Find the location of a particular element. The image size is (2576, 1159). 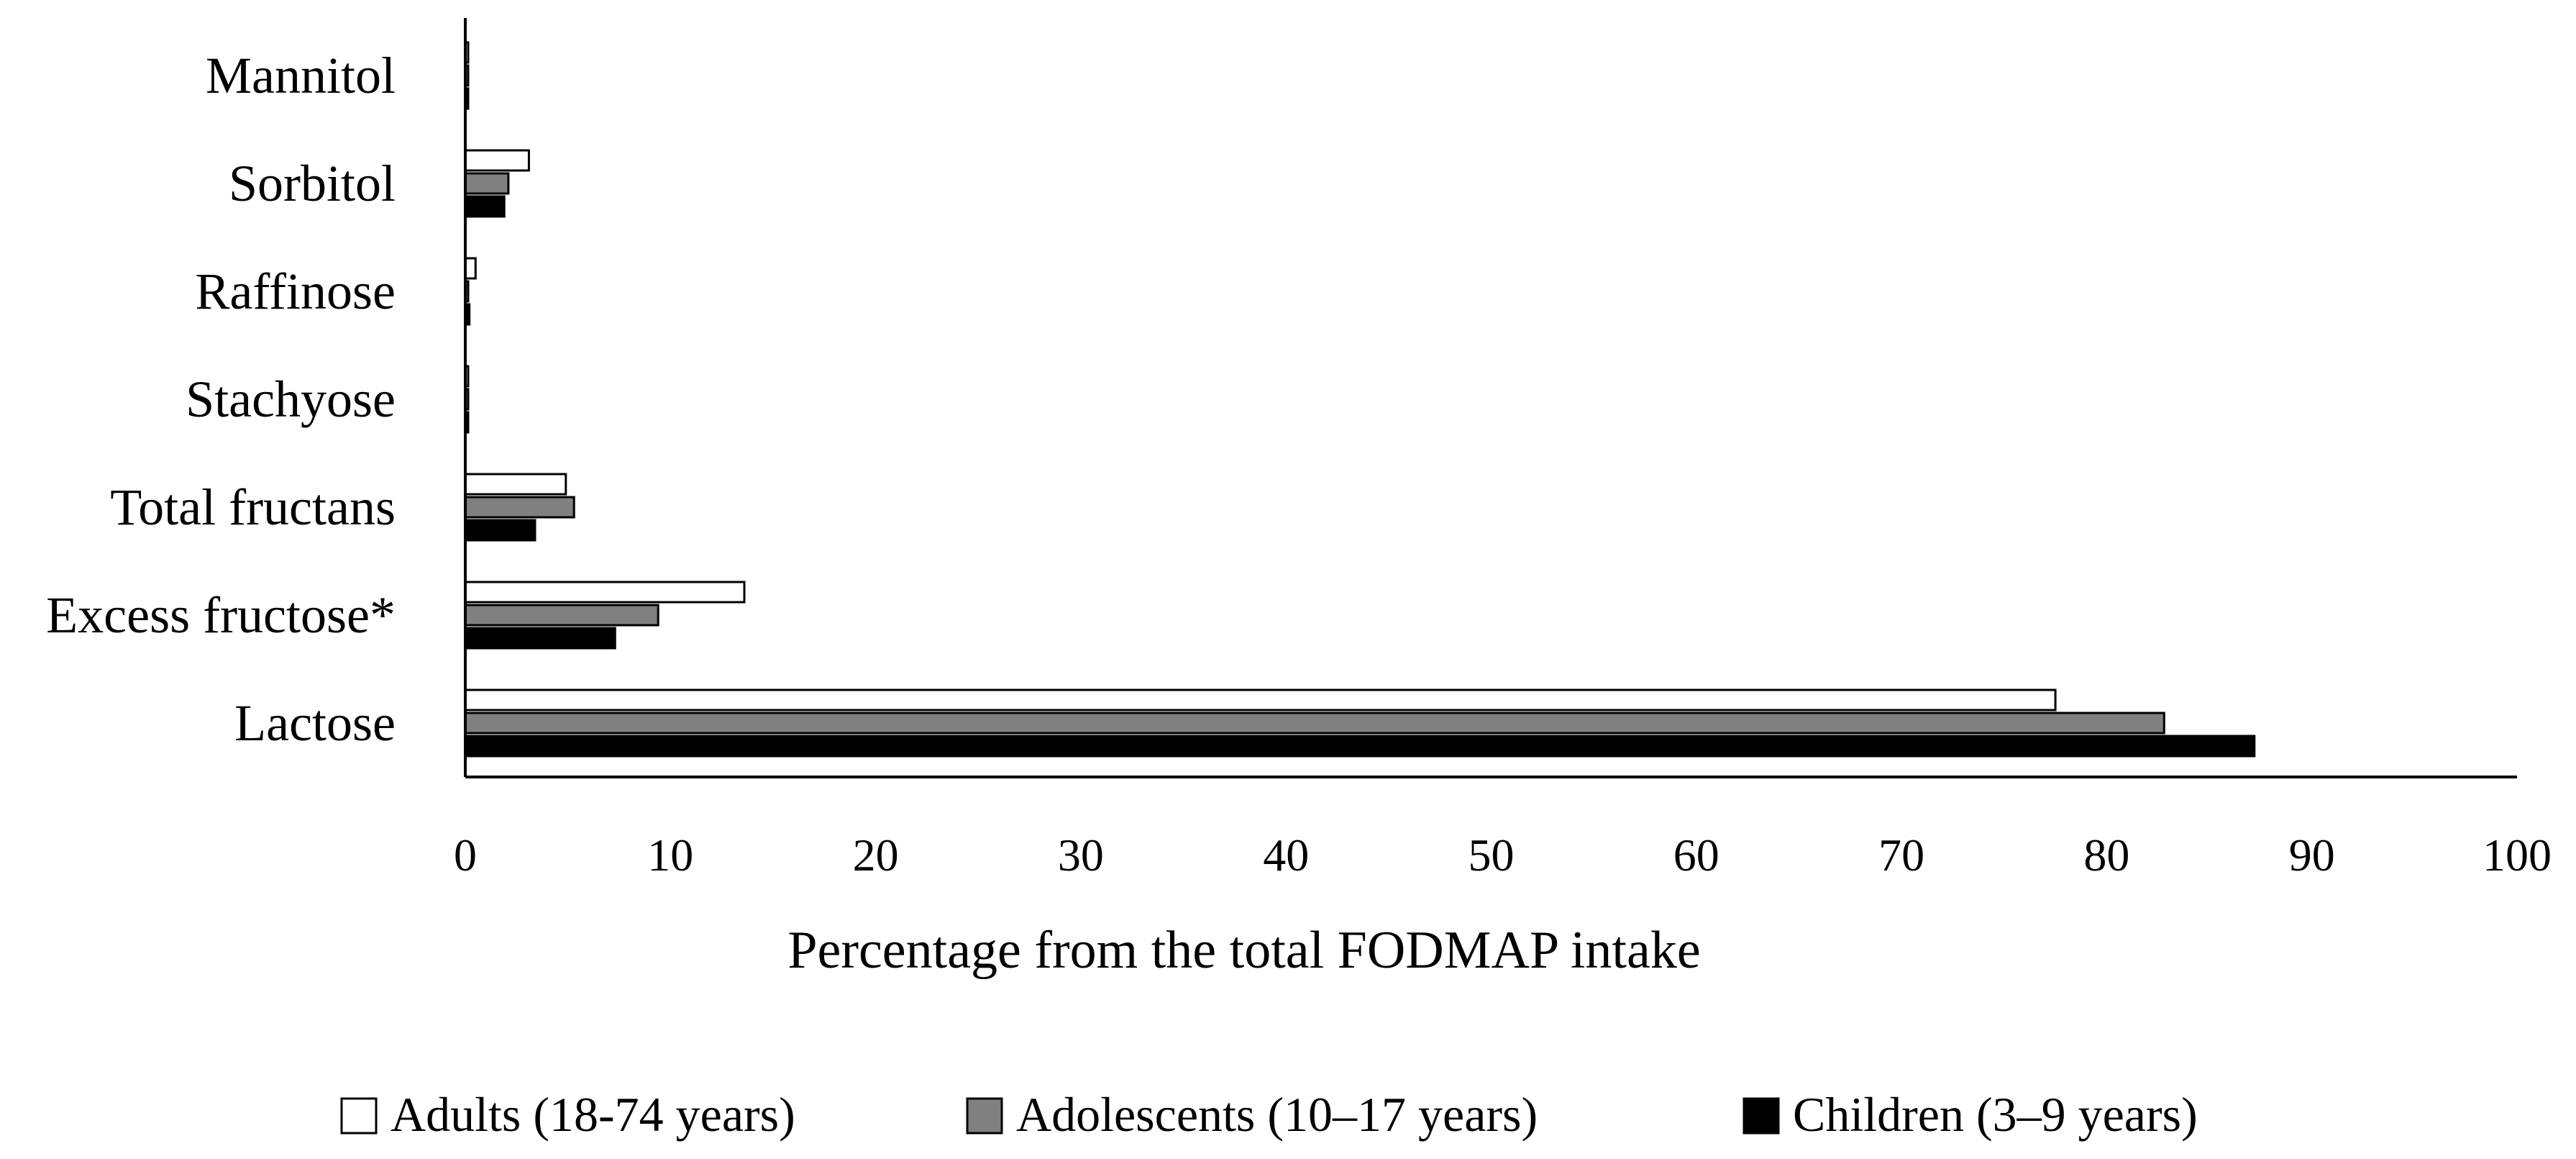

category-label-mannitol: Mannitol is located at coordinates (301, 75).